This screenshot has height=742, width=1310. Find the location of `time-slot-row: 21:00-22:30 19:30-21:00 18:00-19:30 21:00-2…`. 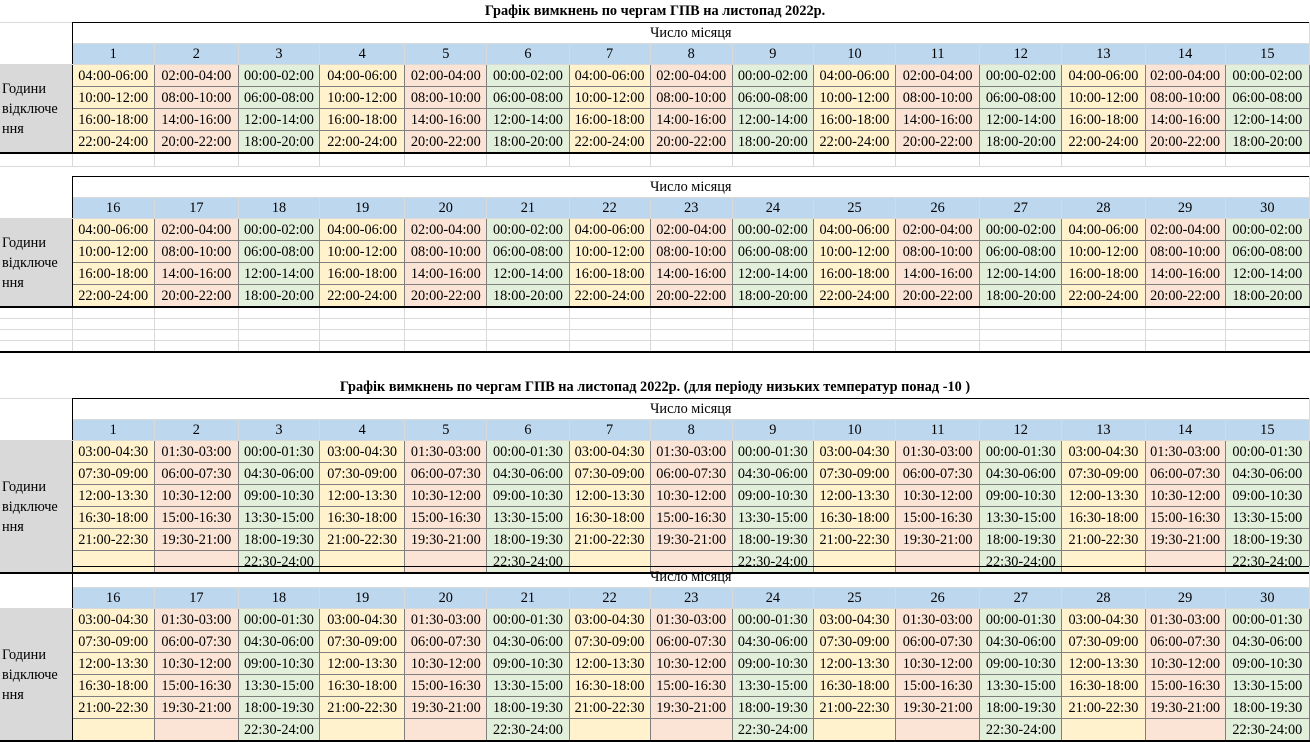

time-slot-row: 21:00-22:30 19:30-21:00 18:00-19:30 21:00-2… is located at coordinates (655, 707).